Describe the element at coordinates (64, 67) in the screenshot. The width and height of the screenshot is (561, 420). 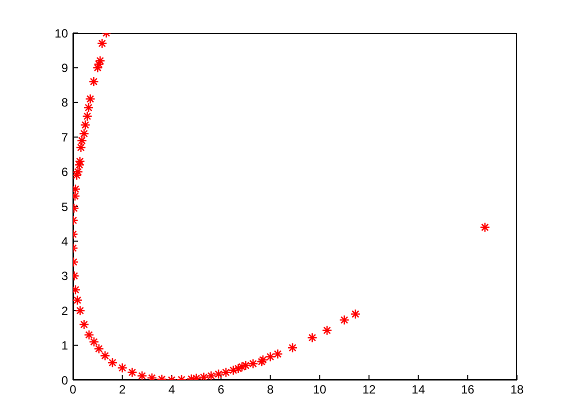
I see `y-tick-label: 9` at that location.